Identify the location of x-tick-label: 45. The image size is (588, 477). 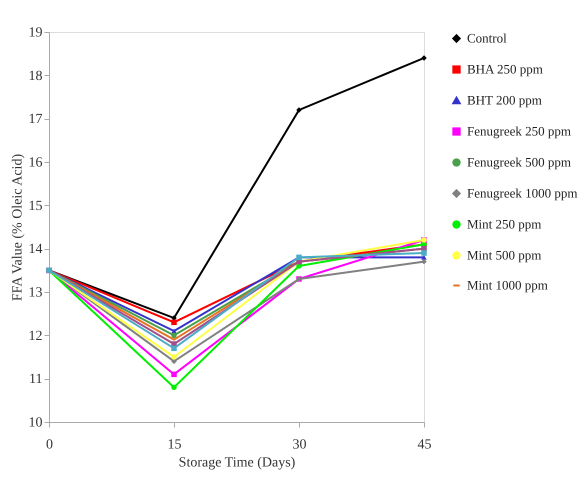
(425, 445).